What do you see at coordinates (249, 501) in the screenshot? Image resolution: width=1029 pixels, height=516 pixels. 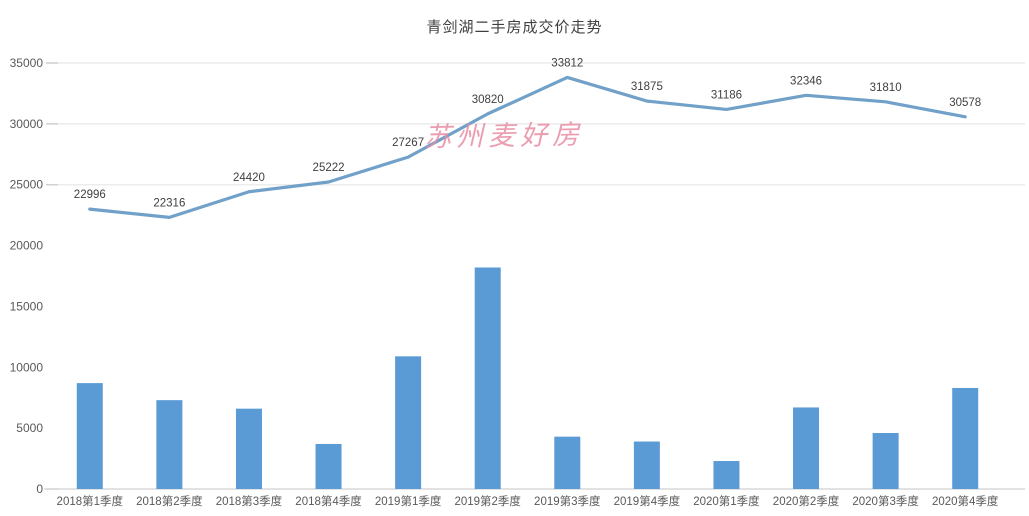 I see `x-axis-label: 2018第3季度` at bounding box center [249, 501].